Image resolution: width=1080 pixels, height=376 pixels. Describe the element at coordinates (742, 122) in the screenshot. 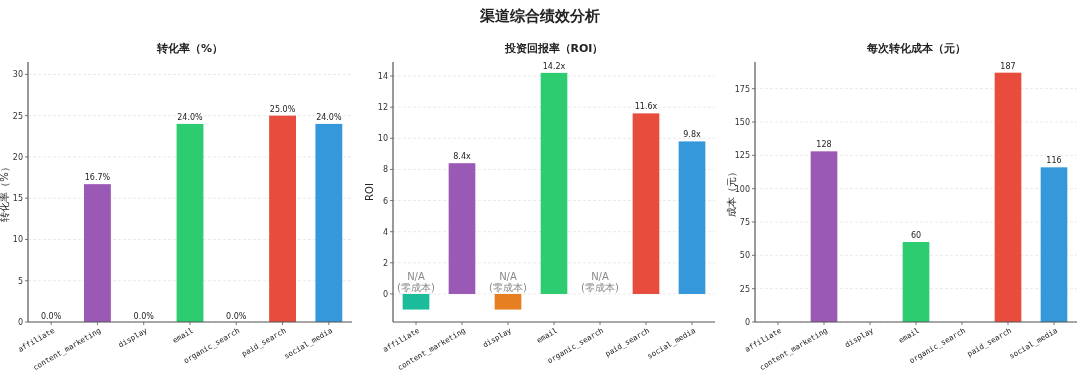

I see `y-tick-label: 150` at that location.